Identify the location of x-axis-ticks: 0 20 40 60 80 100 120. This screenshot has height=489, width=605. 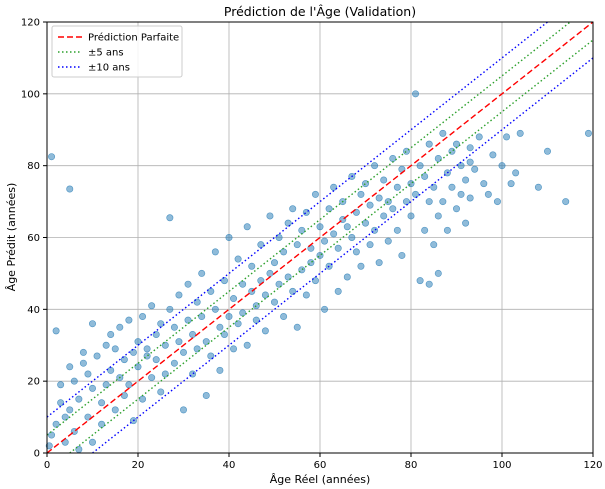
(323, 462).